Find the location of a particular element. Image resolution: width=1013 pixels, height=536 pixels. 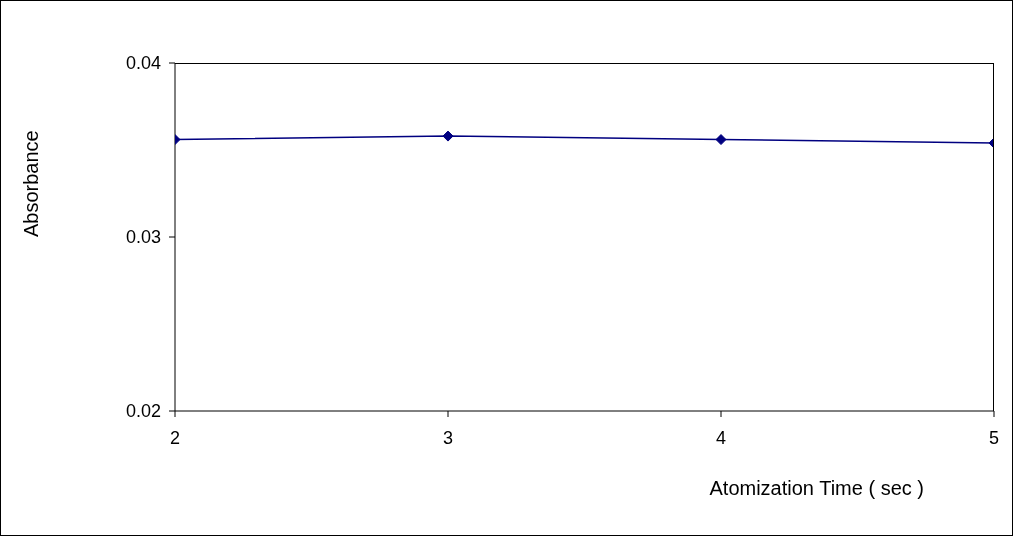

y-tick-label: 0.03 is located at coordinates (143, 237).